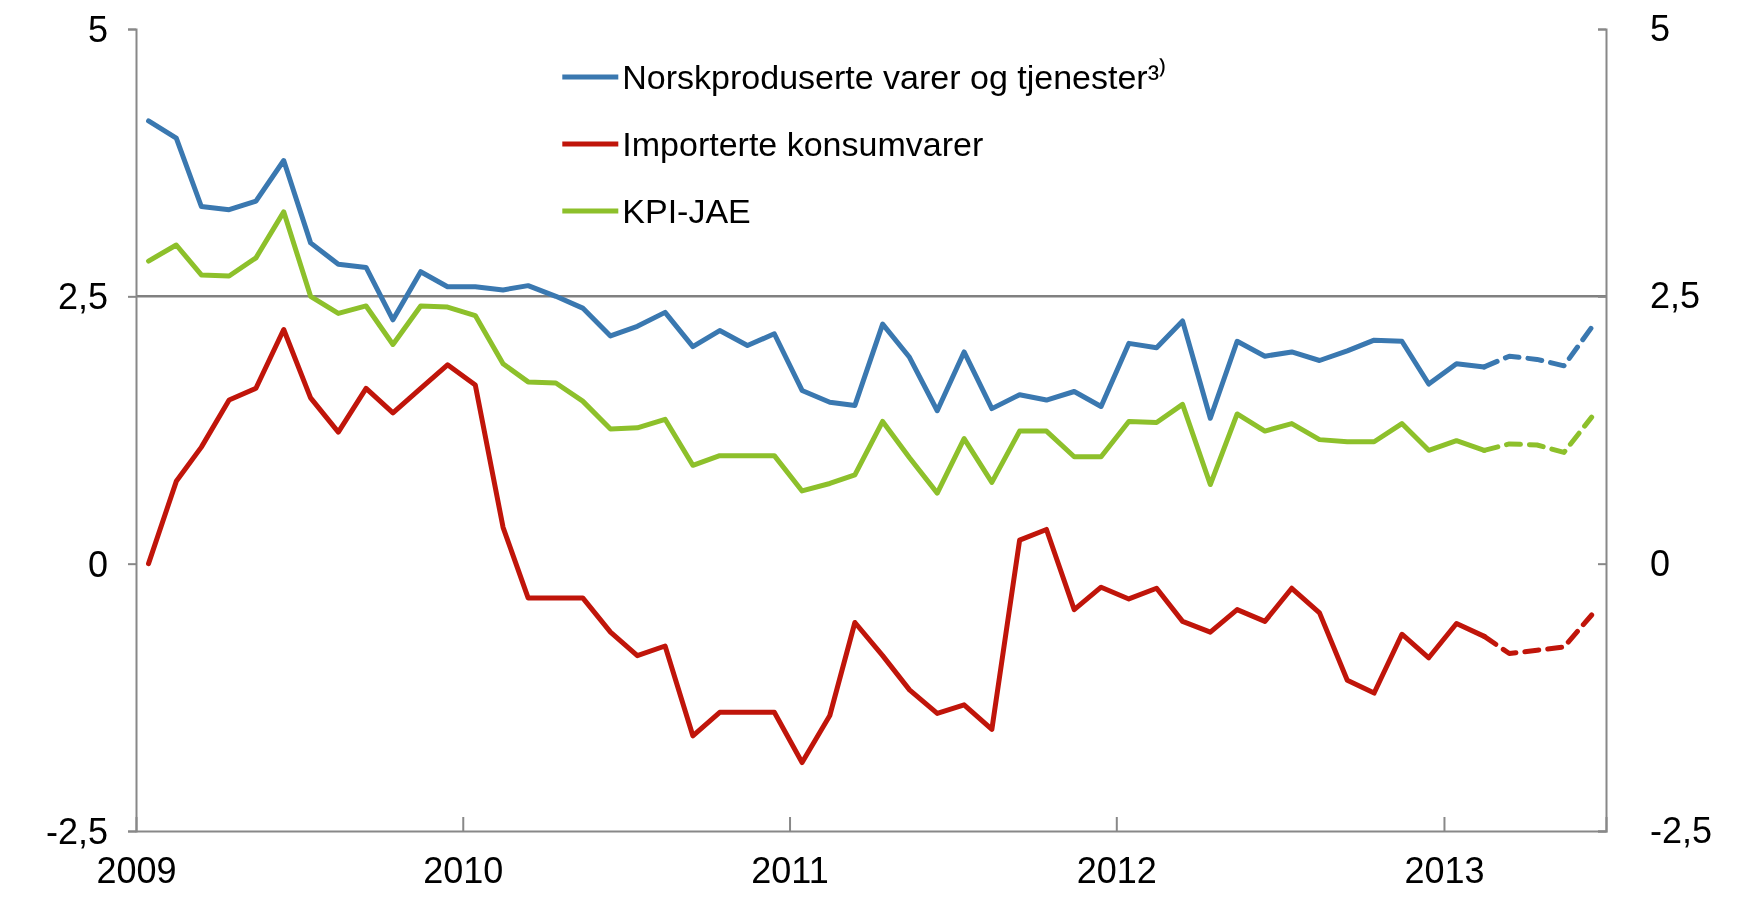 The width and height of the screenshot is (1744, 911). I want to click on legend-label: Importerte konsumvarer, so click(803, 143).